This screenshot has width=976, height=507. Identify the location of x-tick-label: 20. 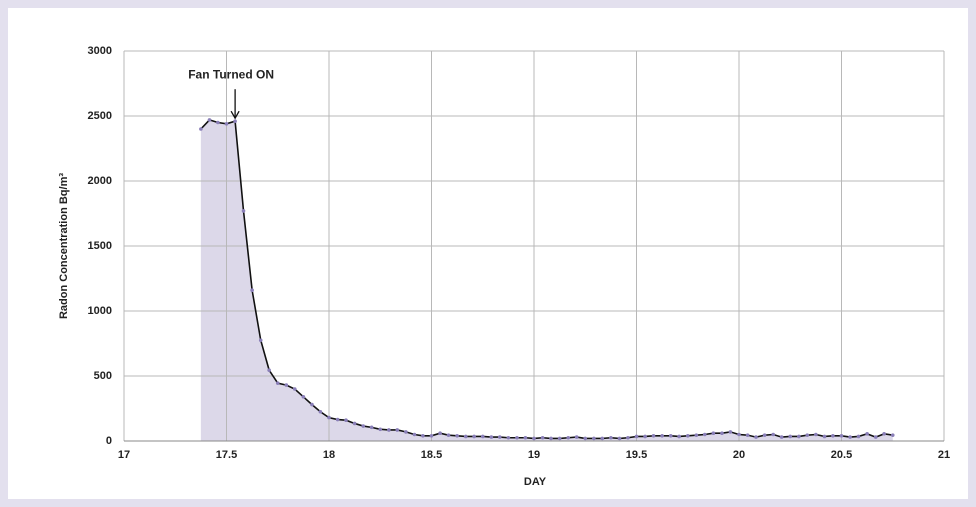
(739, 455).